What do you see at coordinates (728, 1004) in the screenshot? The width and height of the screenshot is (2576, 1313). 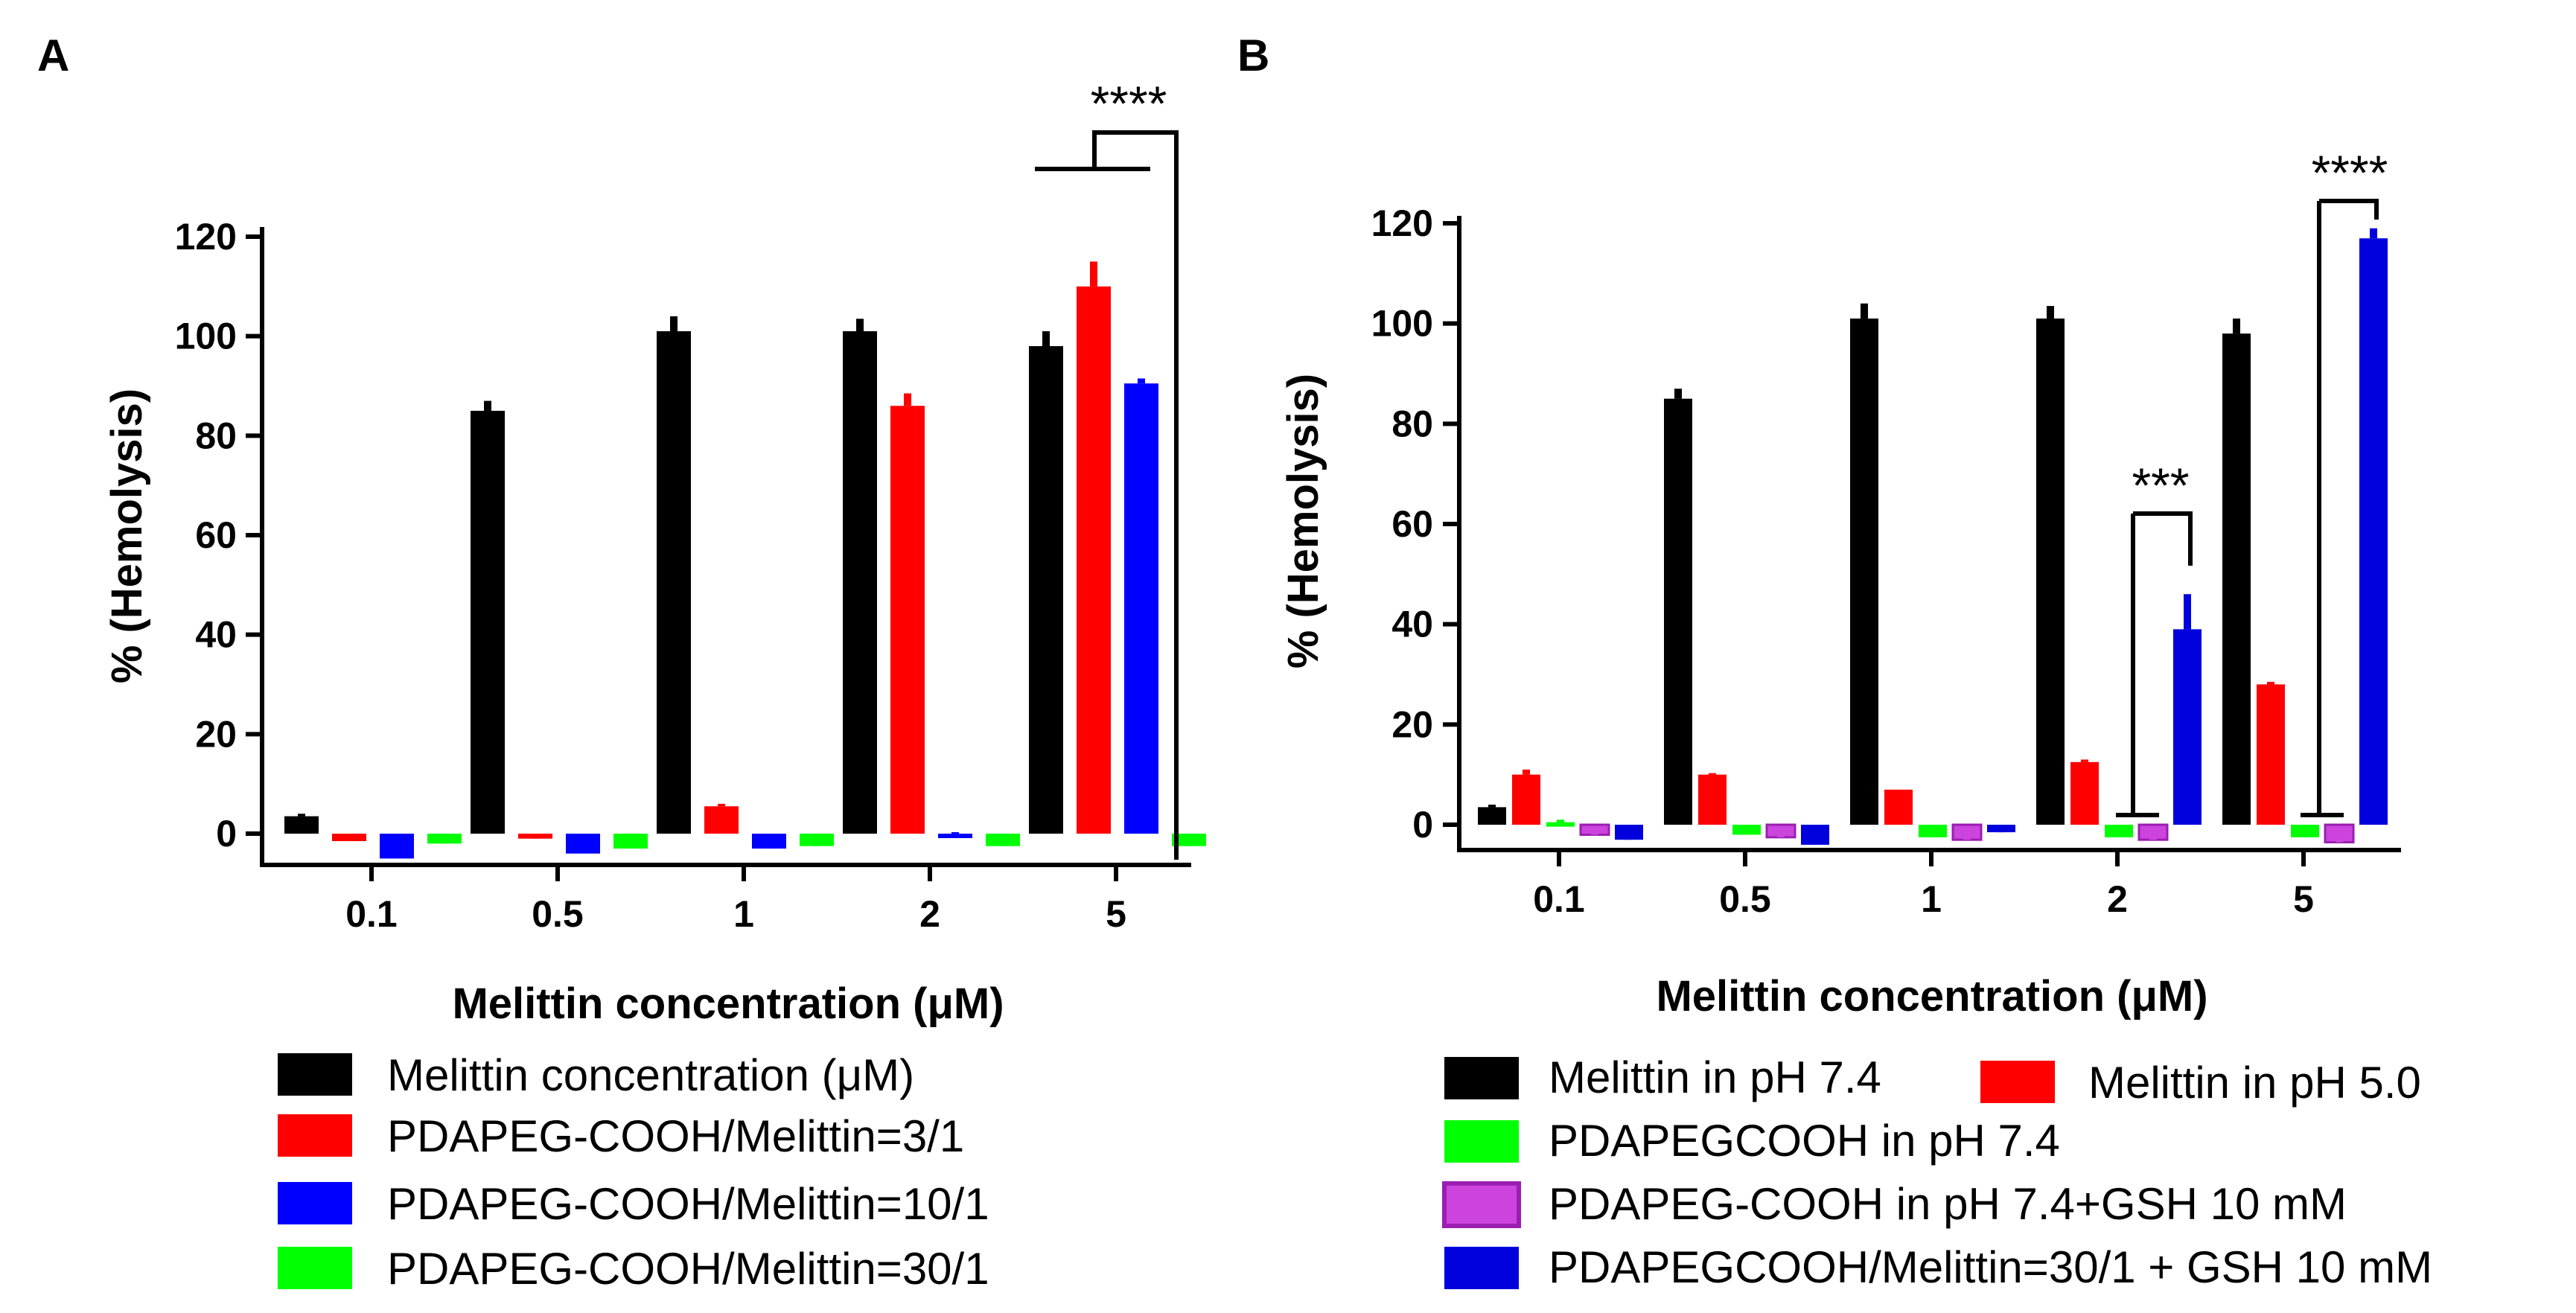 I see `x-axis-title-a: Melittin concentration (μM)` at bounding box center [728, 1004].